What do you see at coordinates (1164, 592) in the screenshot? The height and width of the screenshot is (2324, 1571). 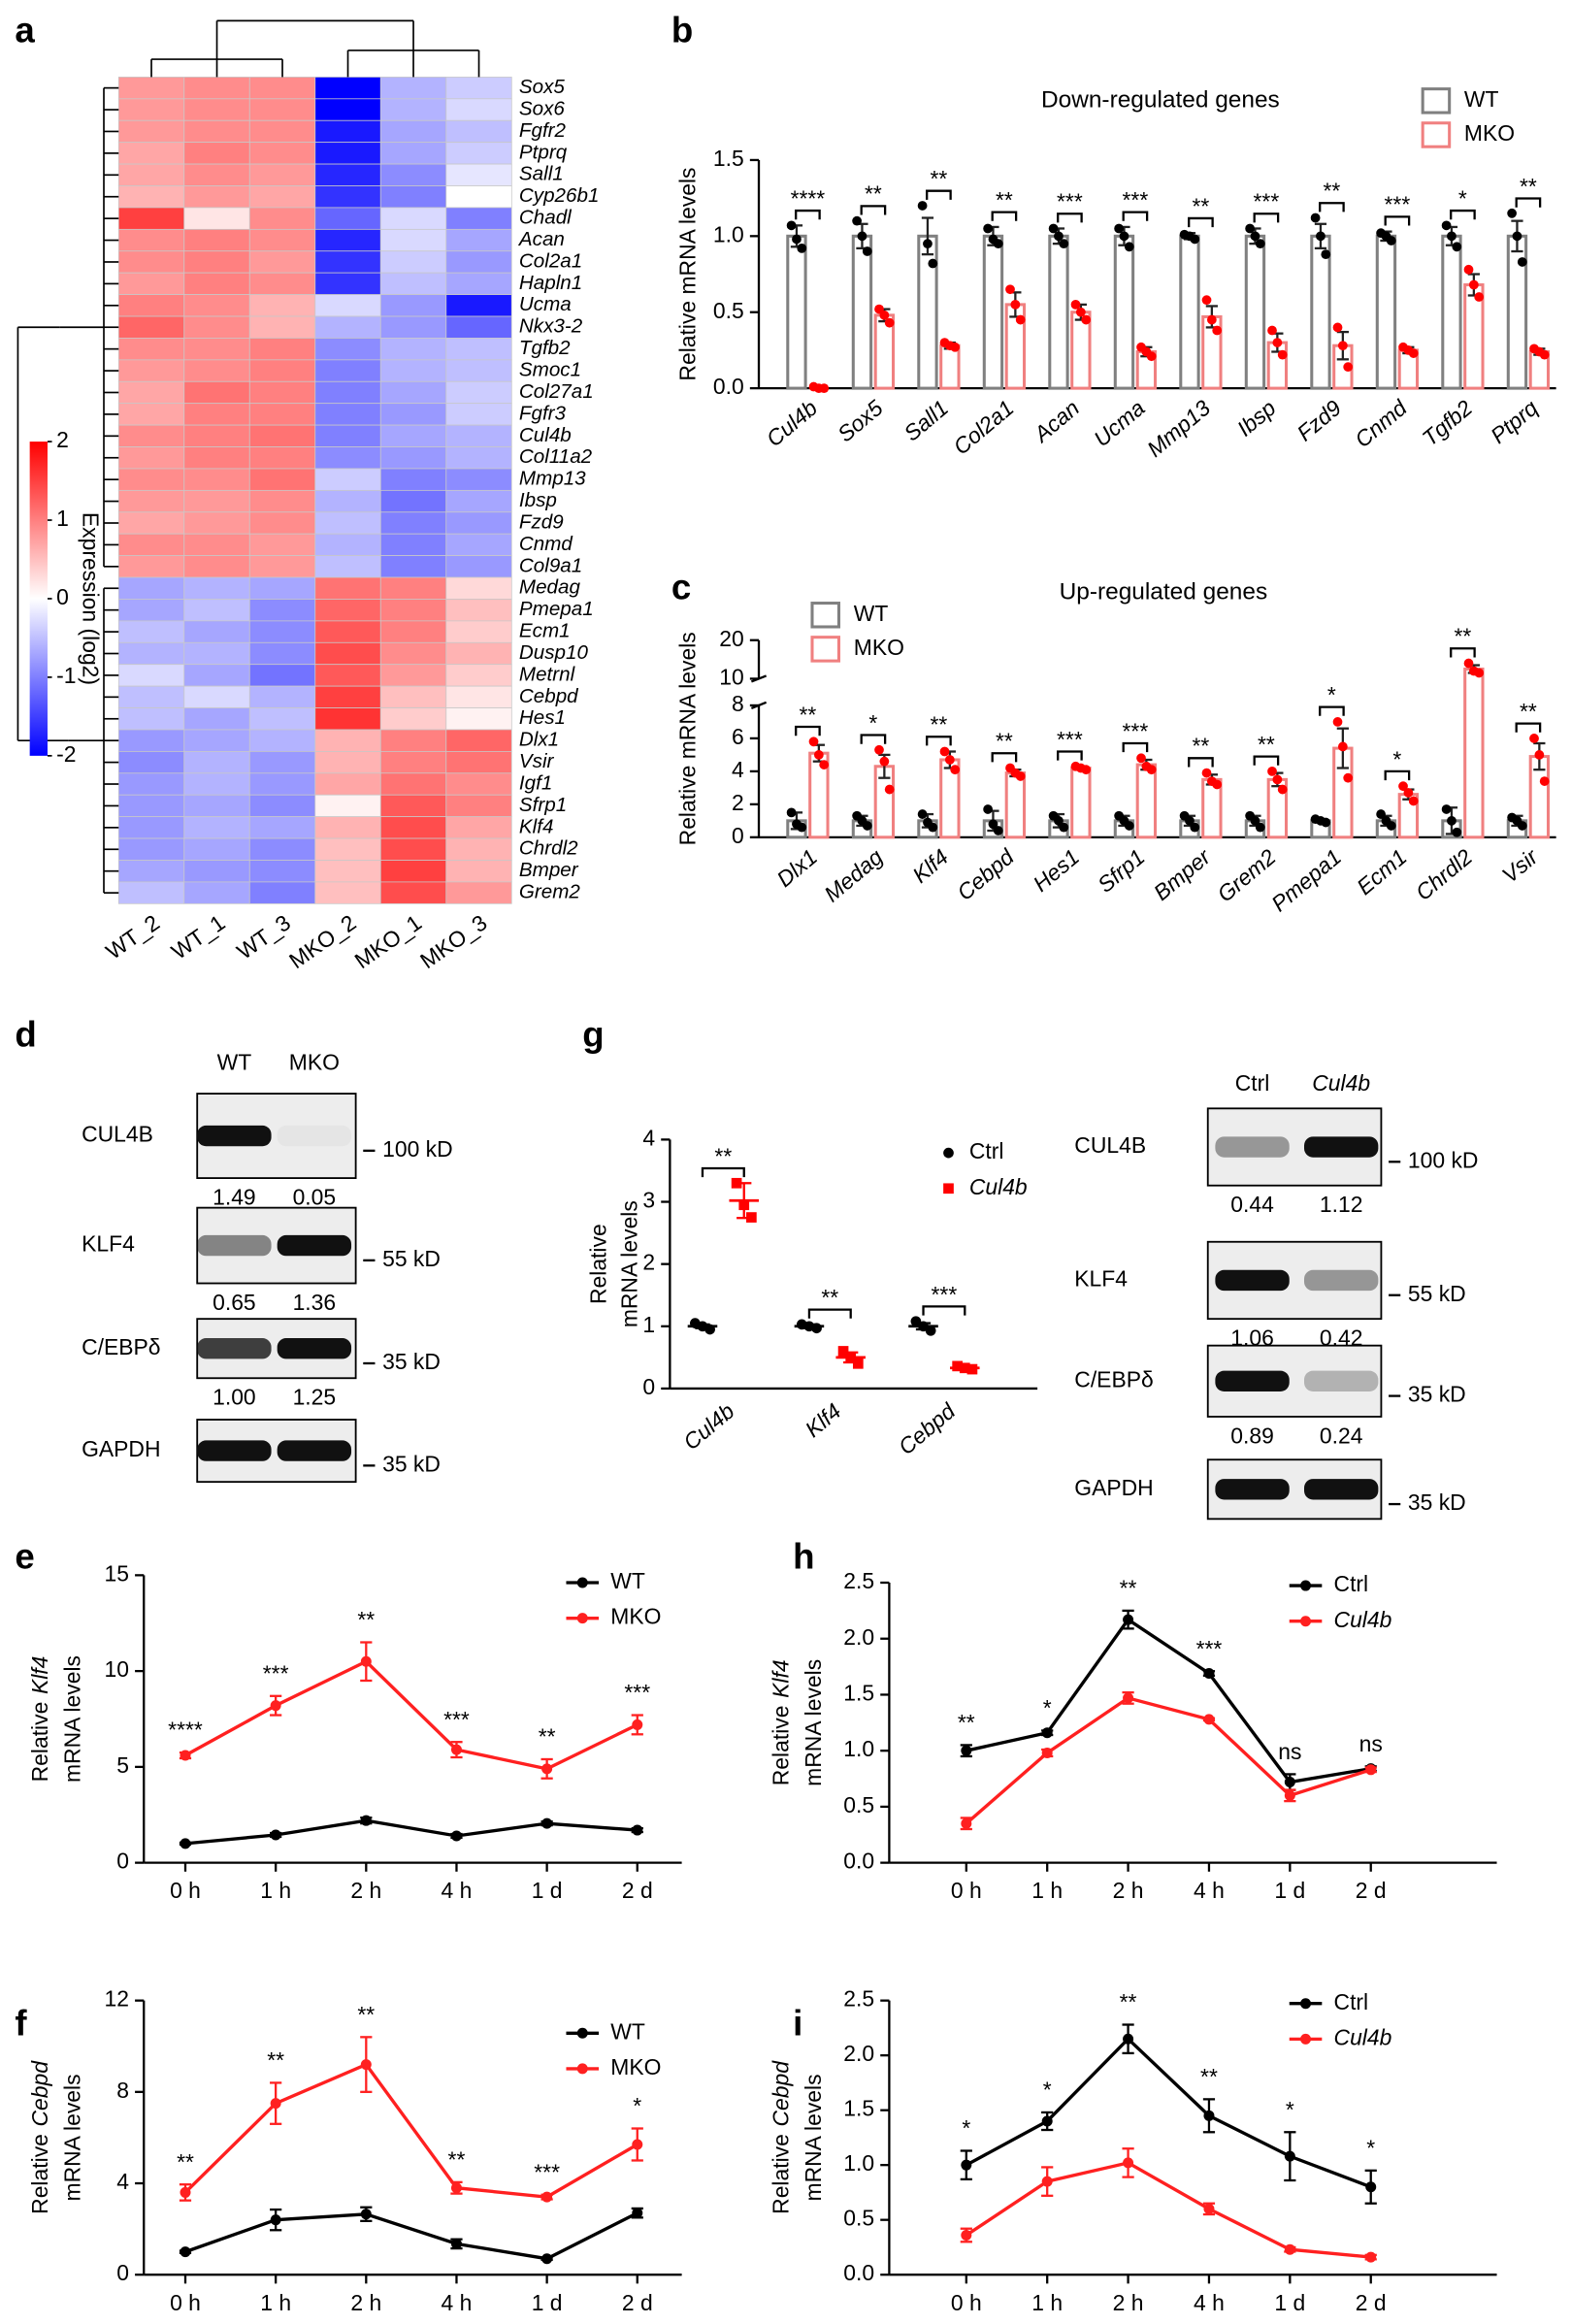 I see `chart-title: Up-regulated genes` at bounding box center [1164, 592].